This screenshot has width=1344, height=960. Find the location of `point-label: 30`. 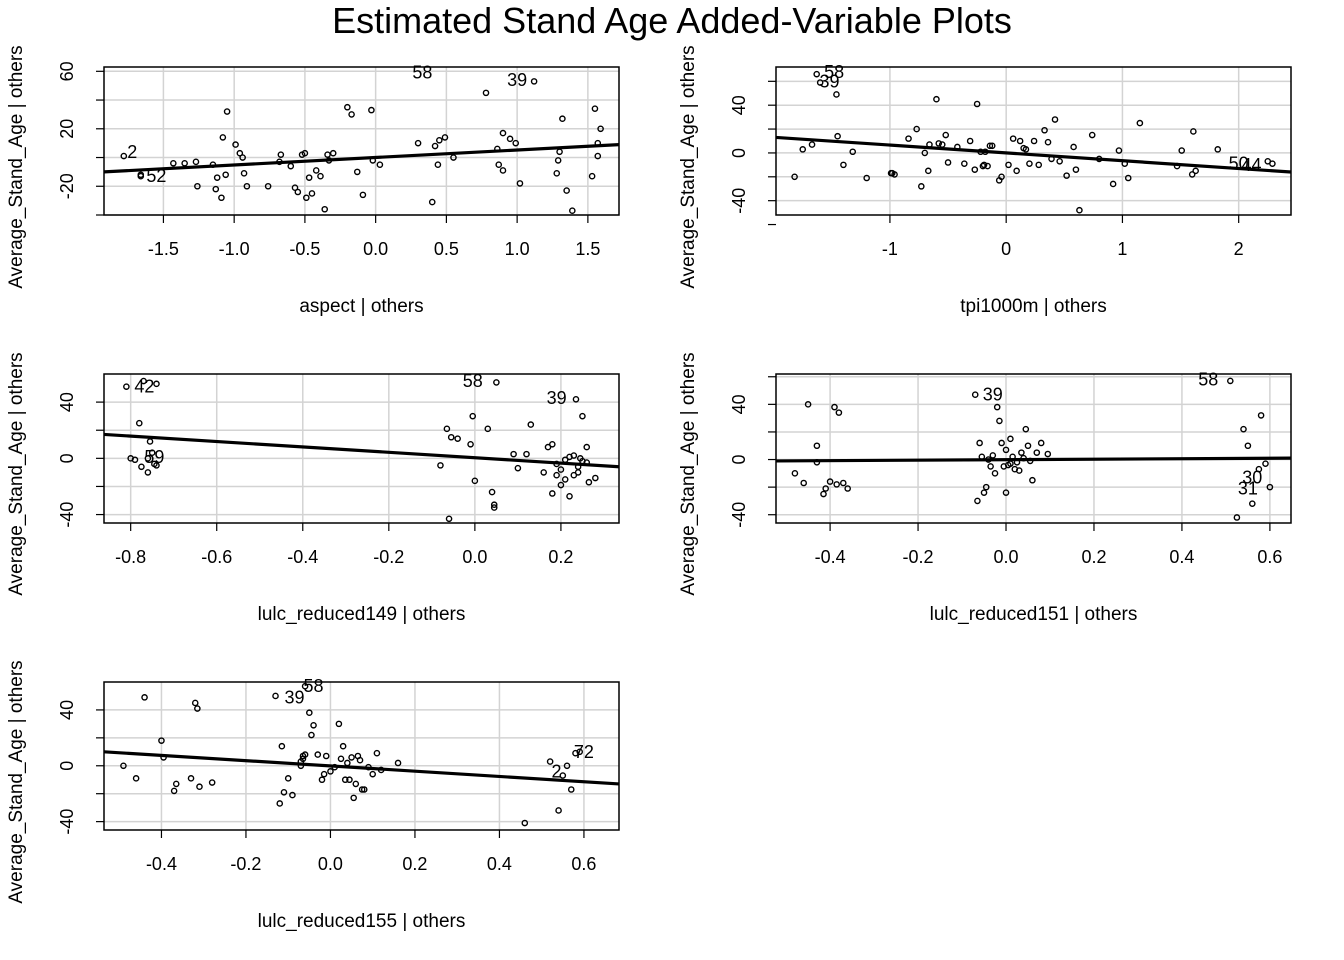

point-label: 30 is located at coordinates (1252, 477).